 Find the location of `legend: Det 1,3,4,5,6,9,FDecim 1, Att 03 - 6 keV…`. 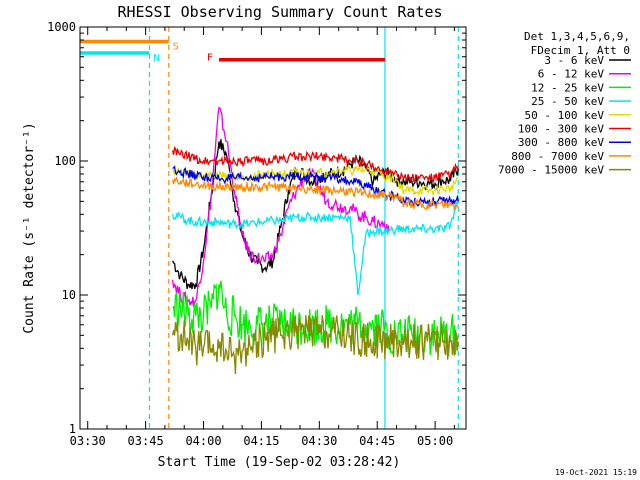

legend: Det 1,3,4,5,6,9,FDecim 1, Att 03 - 6 keV… is located at coordinates (564, 103).